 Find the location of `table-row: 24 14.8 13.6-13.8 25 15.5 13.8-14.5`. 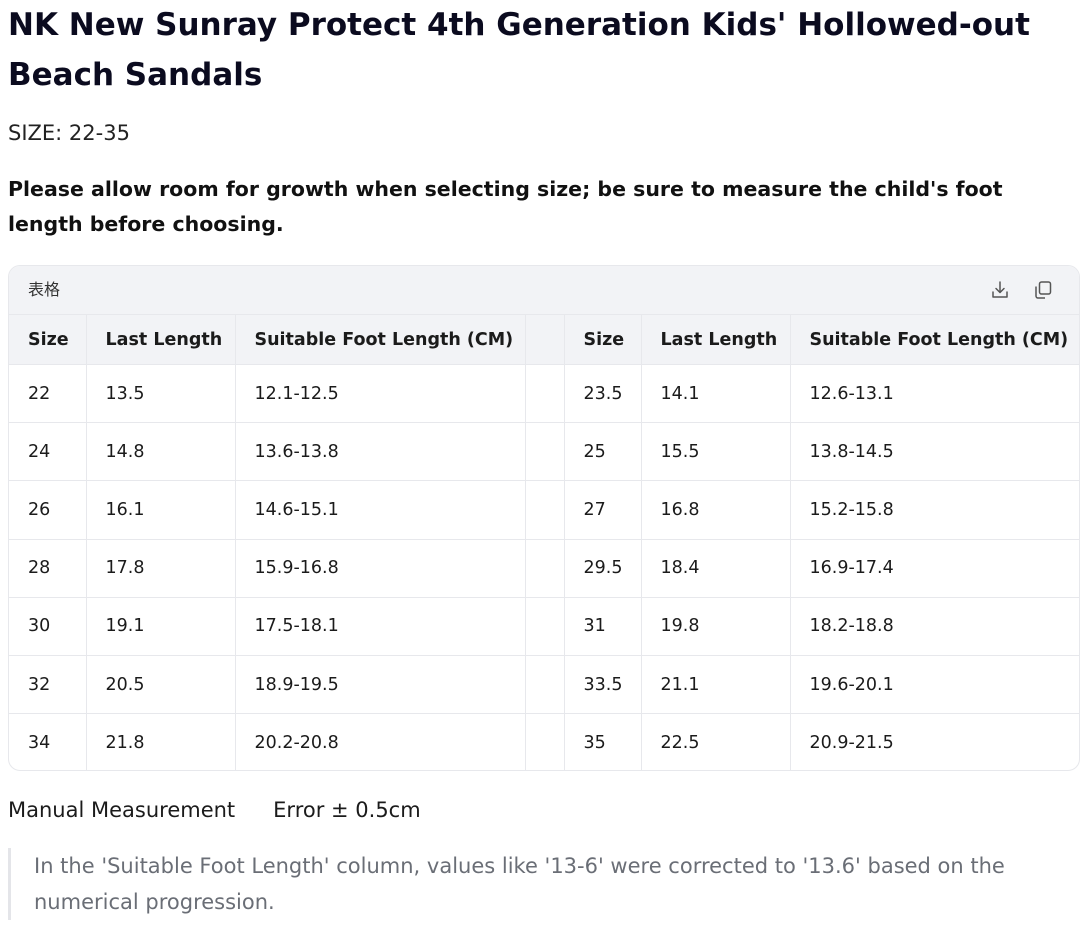

table-row: 24 14.8 13.6-13.8 25 15.5 13.8-14.5 is located at coordinates (544, 451).